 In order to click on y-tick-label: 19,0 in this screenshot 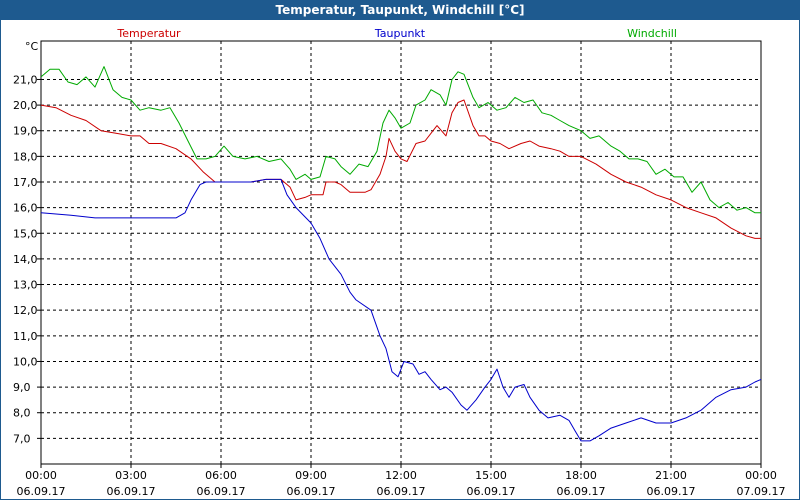, I will do `click(25, 131)`.